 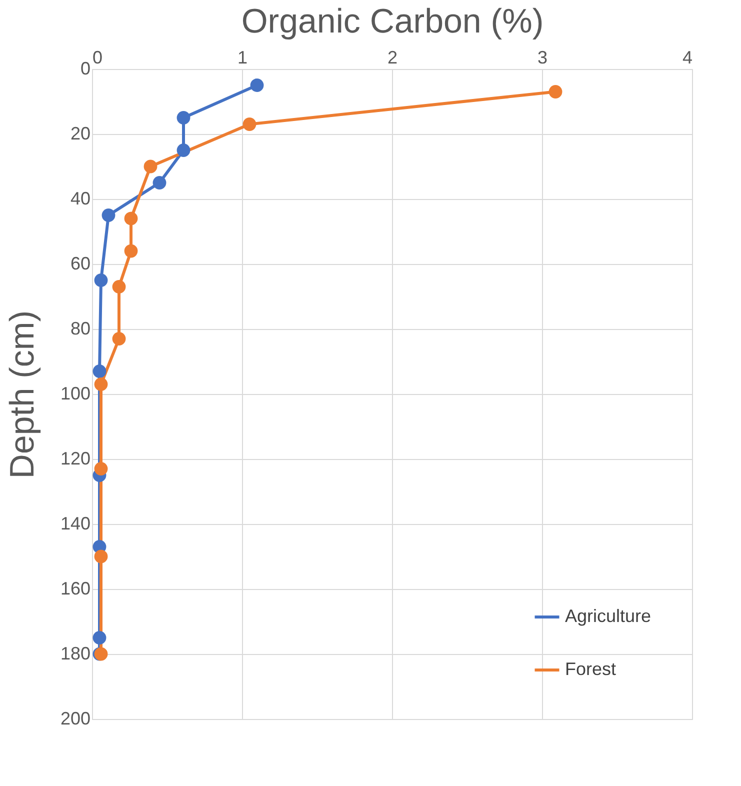 What do you see at coordinates (542, 58) in the screenshot?
I see `x-tick-label: 3` at bounding box center [542, 58].